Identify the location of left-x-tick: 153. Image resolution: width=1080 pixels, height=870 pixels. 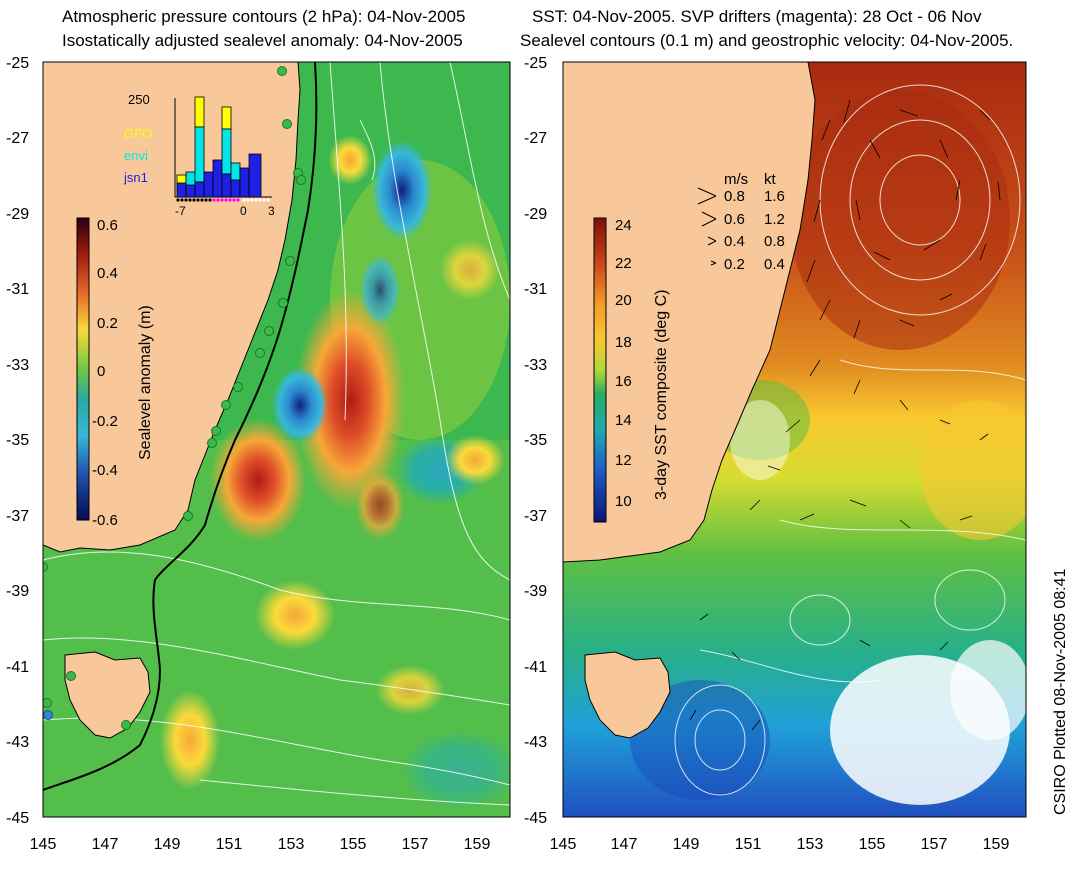
(291, 844).